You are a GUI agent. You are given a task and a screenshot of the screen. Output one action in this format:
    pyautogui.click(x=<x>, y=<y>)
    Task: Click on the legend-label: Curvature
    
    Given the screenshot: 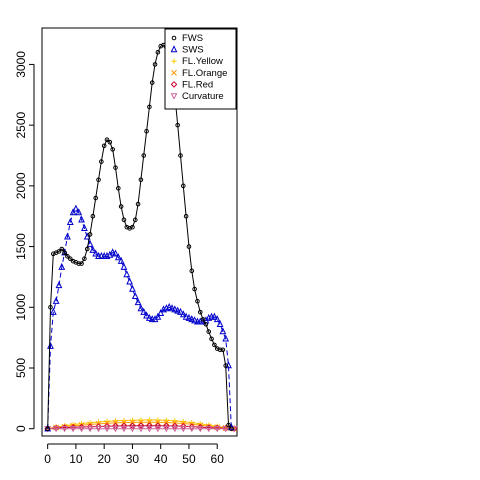 What is the action you would take?
    pyautogui.click(x=203, y=96)
    